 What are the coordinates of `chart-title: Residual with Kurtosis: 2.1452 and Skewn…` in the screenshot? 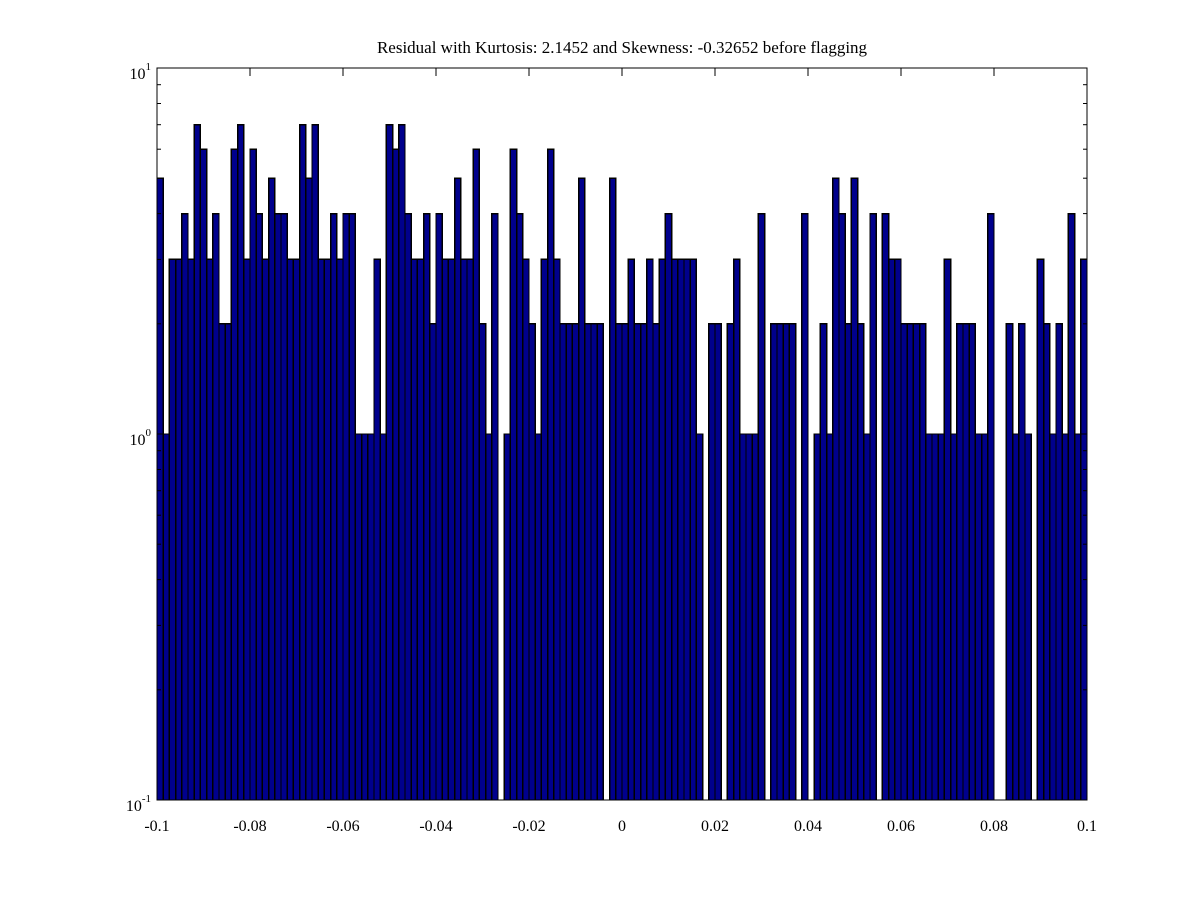 It's located at (622, 47).